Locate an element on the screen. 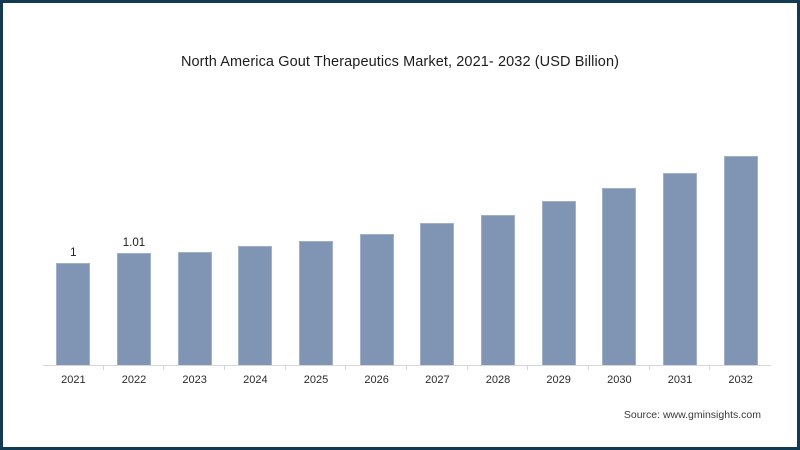 This screenshot has height=450, width=800. x-axis-label-2027: 2027 is located at coordinates (437, 380).